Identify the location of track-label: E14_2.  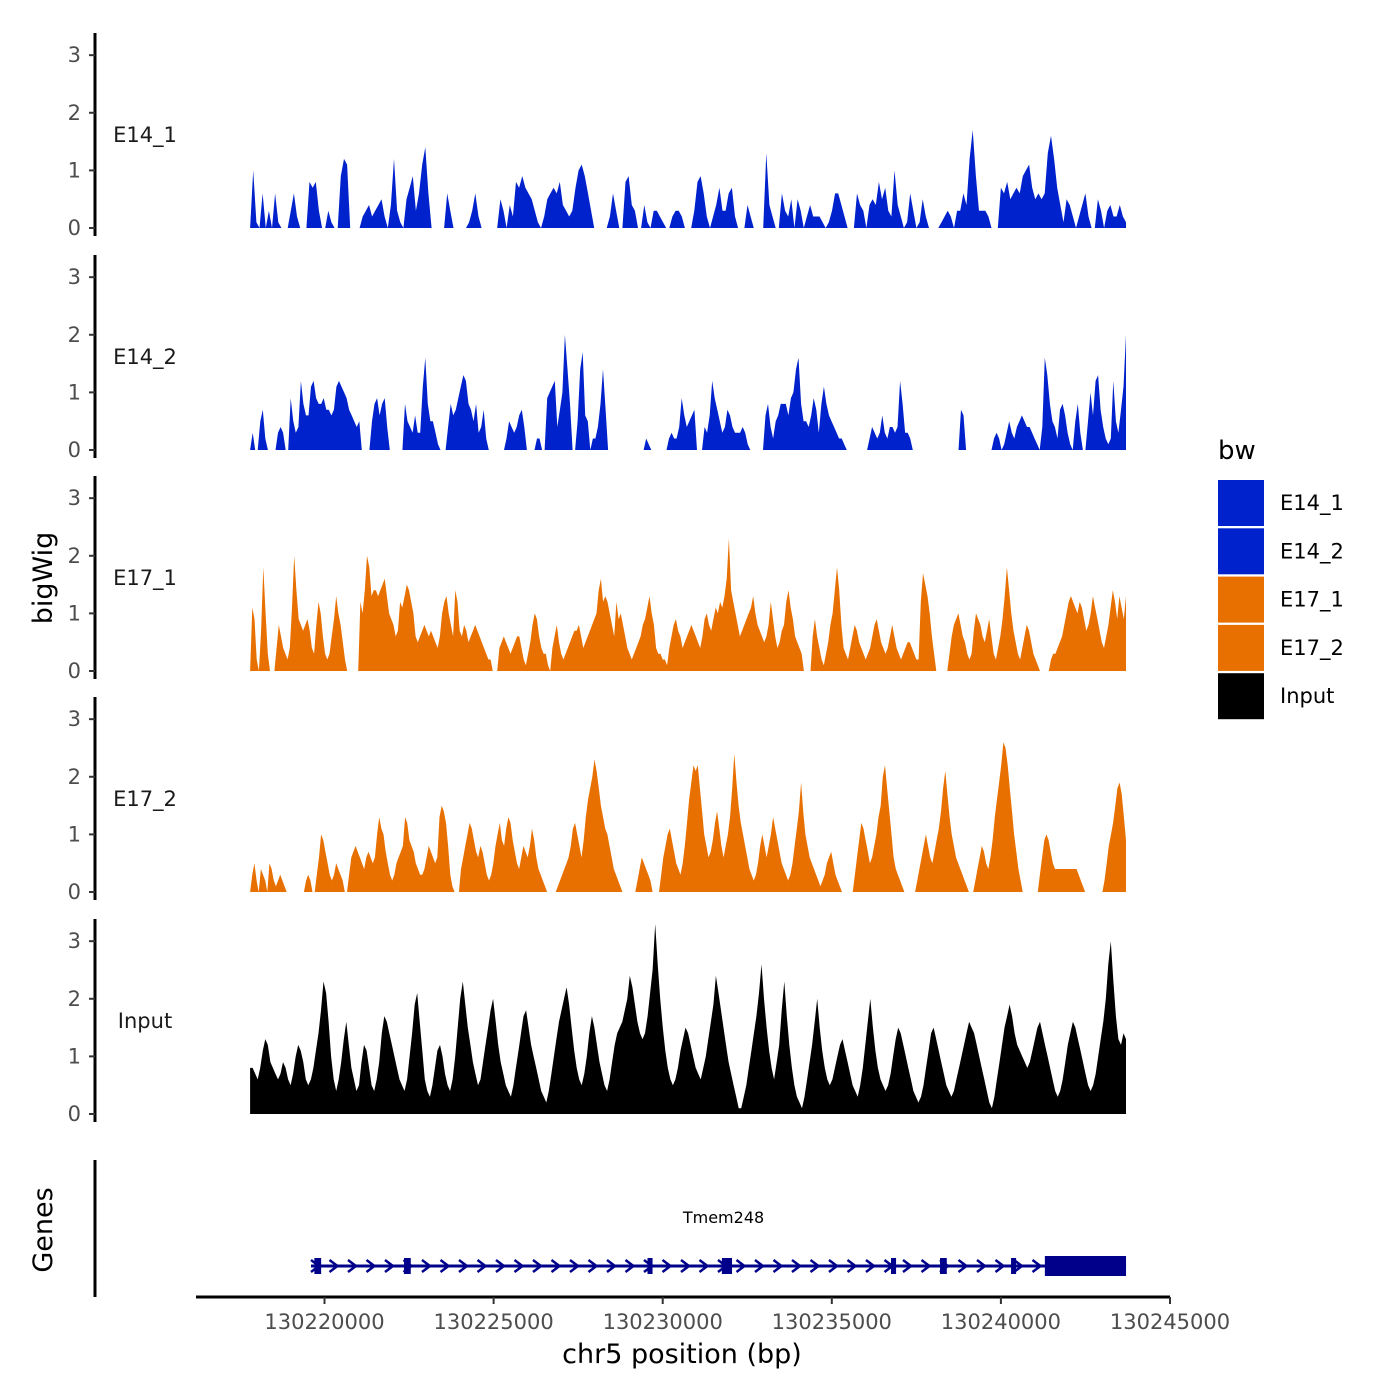
(145, 357).